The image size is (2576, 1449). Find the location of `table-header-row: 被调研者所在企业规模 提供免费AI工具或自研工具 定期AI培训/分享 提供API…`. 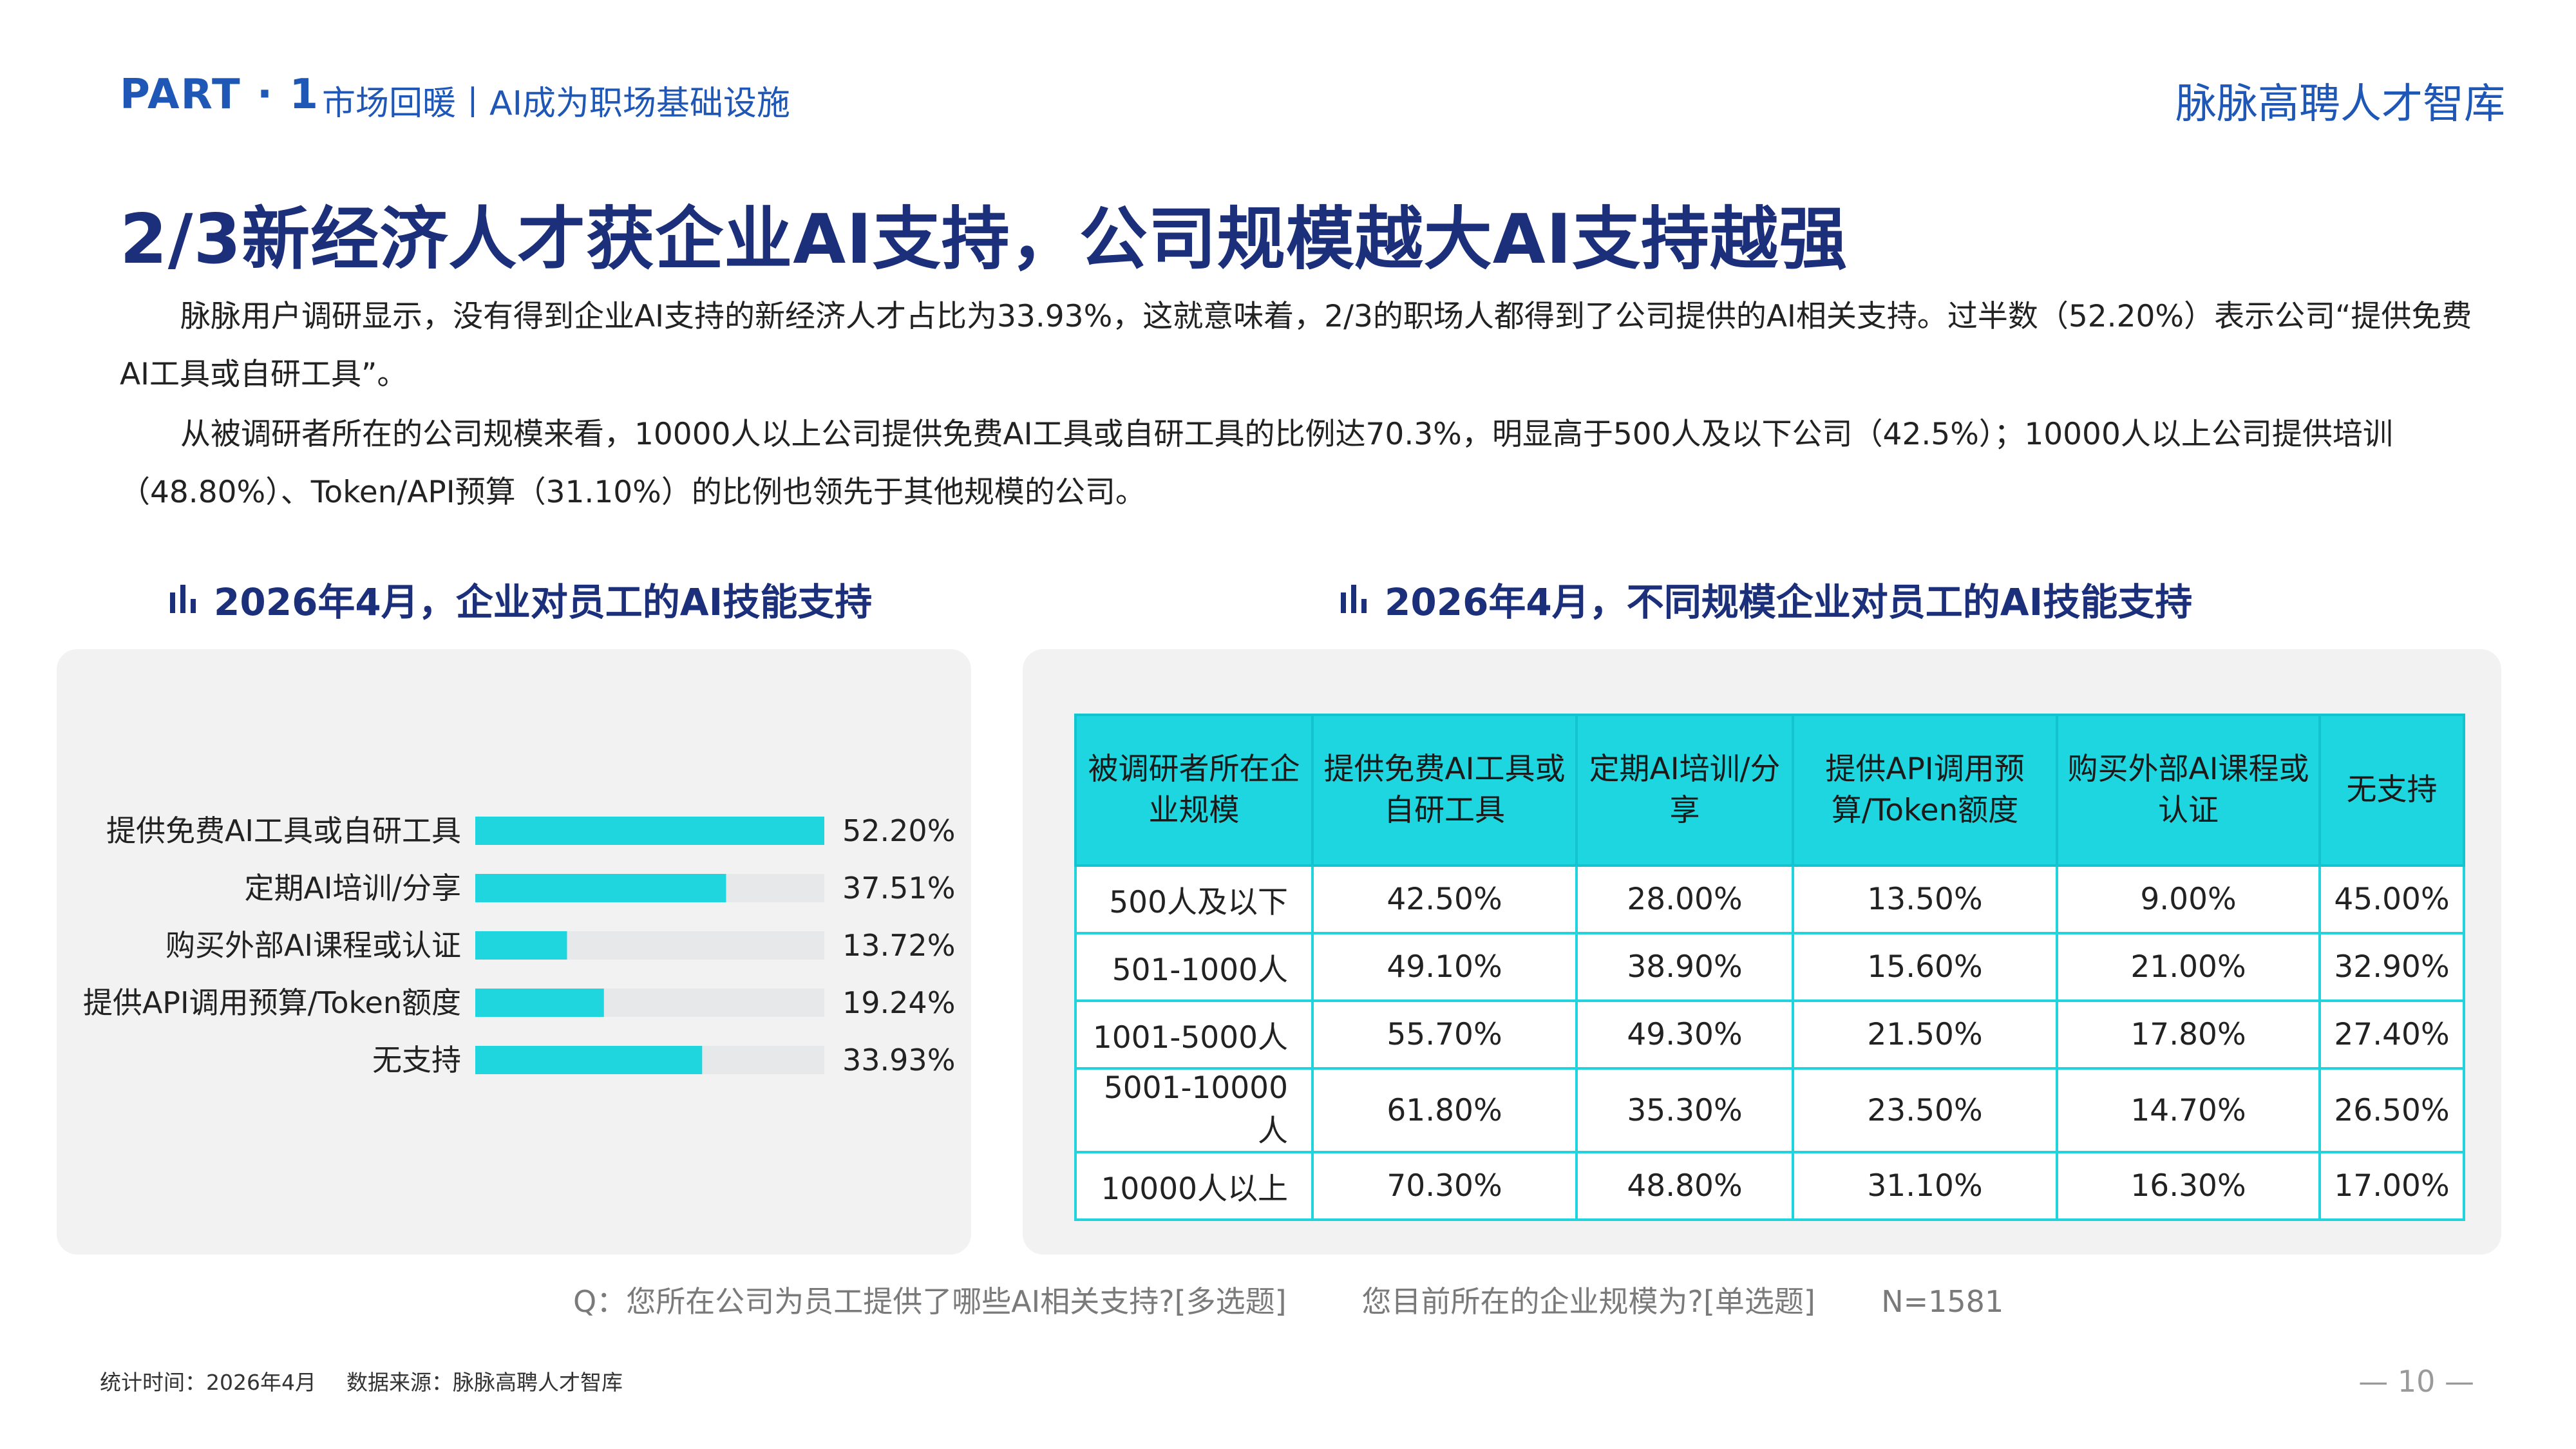

table-header-row: 被调研者所在企业规模 提供免费AI工具或自研工具 定期AI培训/分享 提供API… is located at coordinates (1770, 790).